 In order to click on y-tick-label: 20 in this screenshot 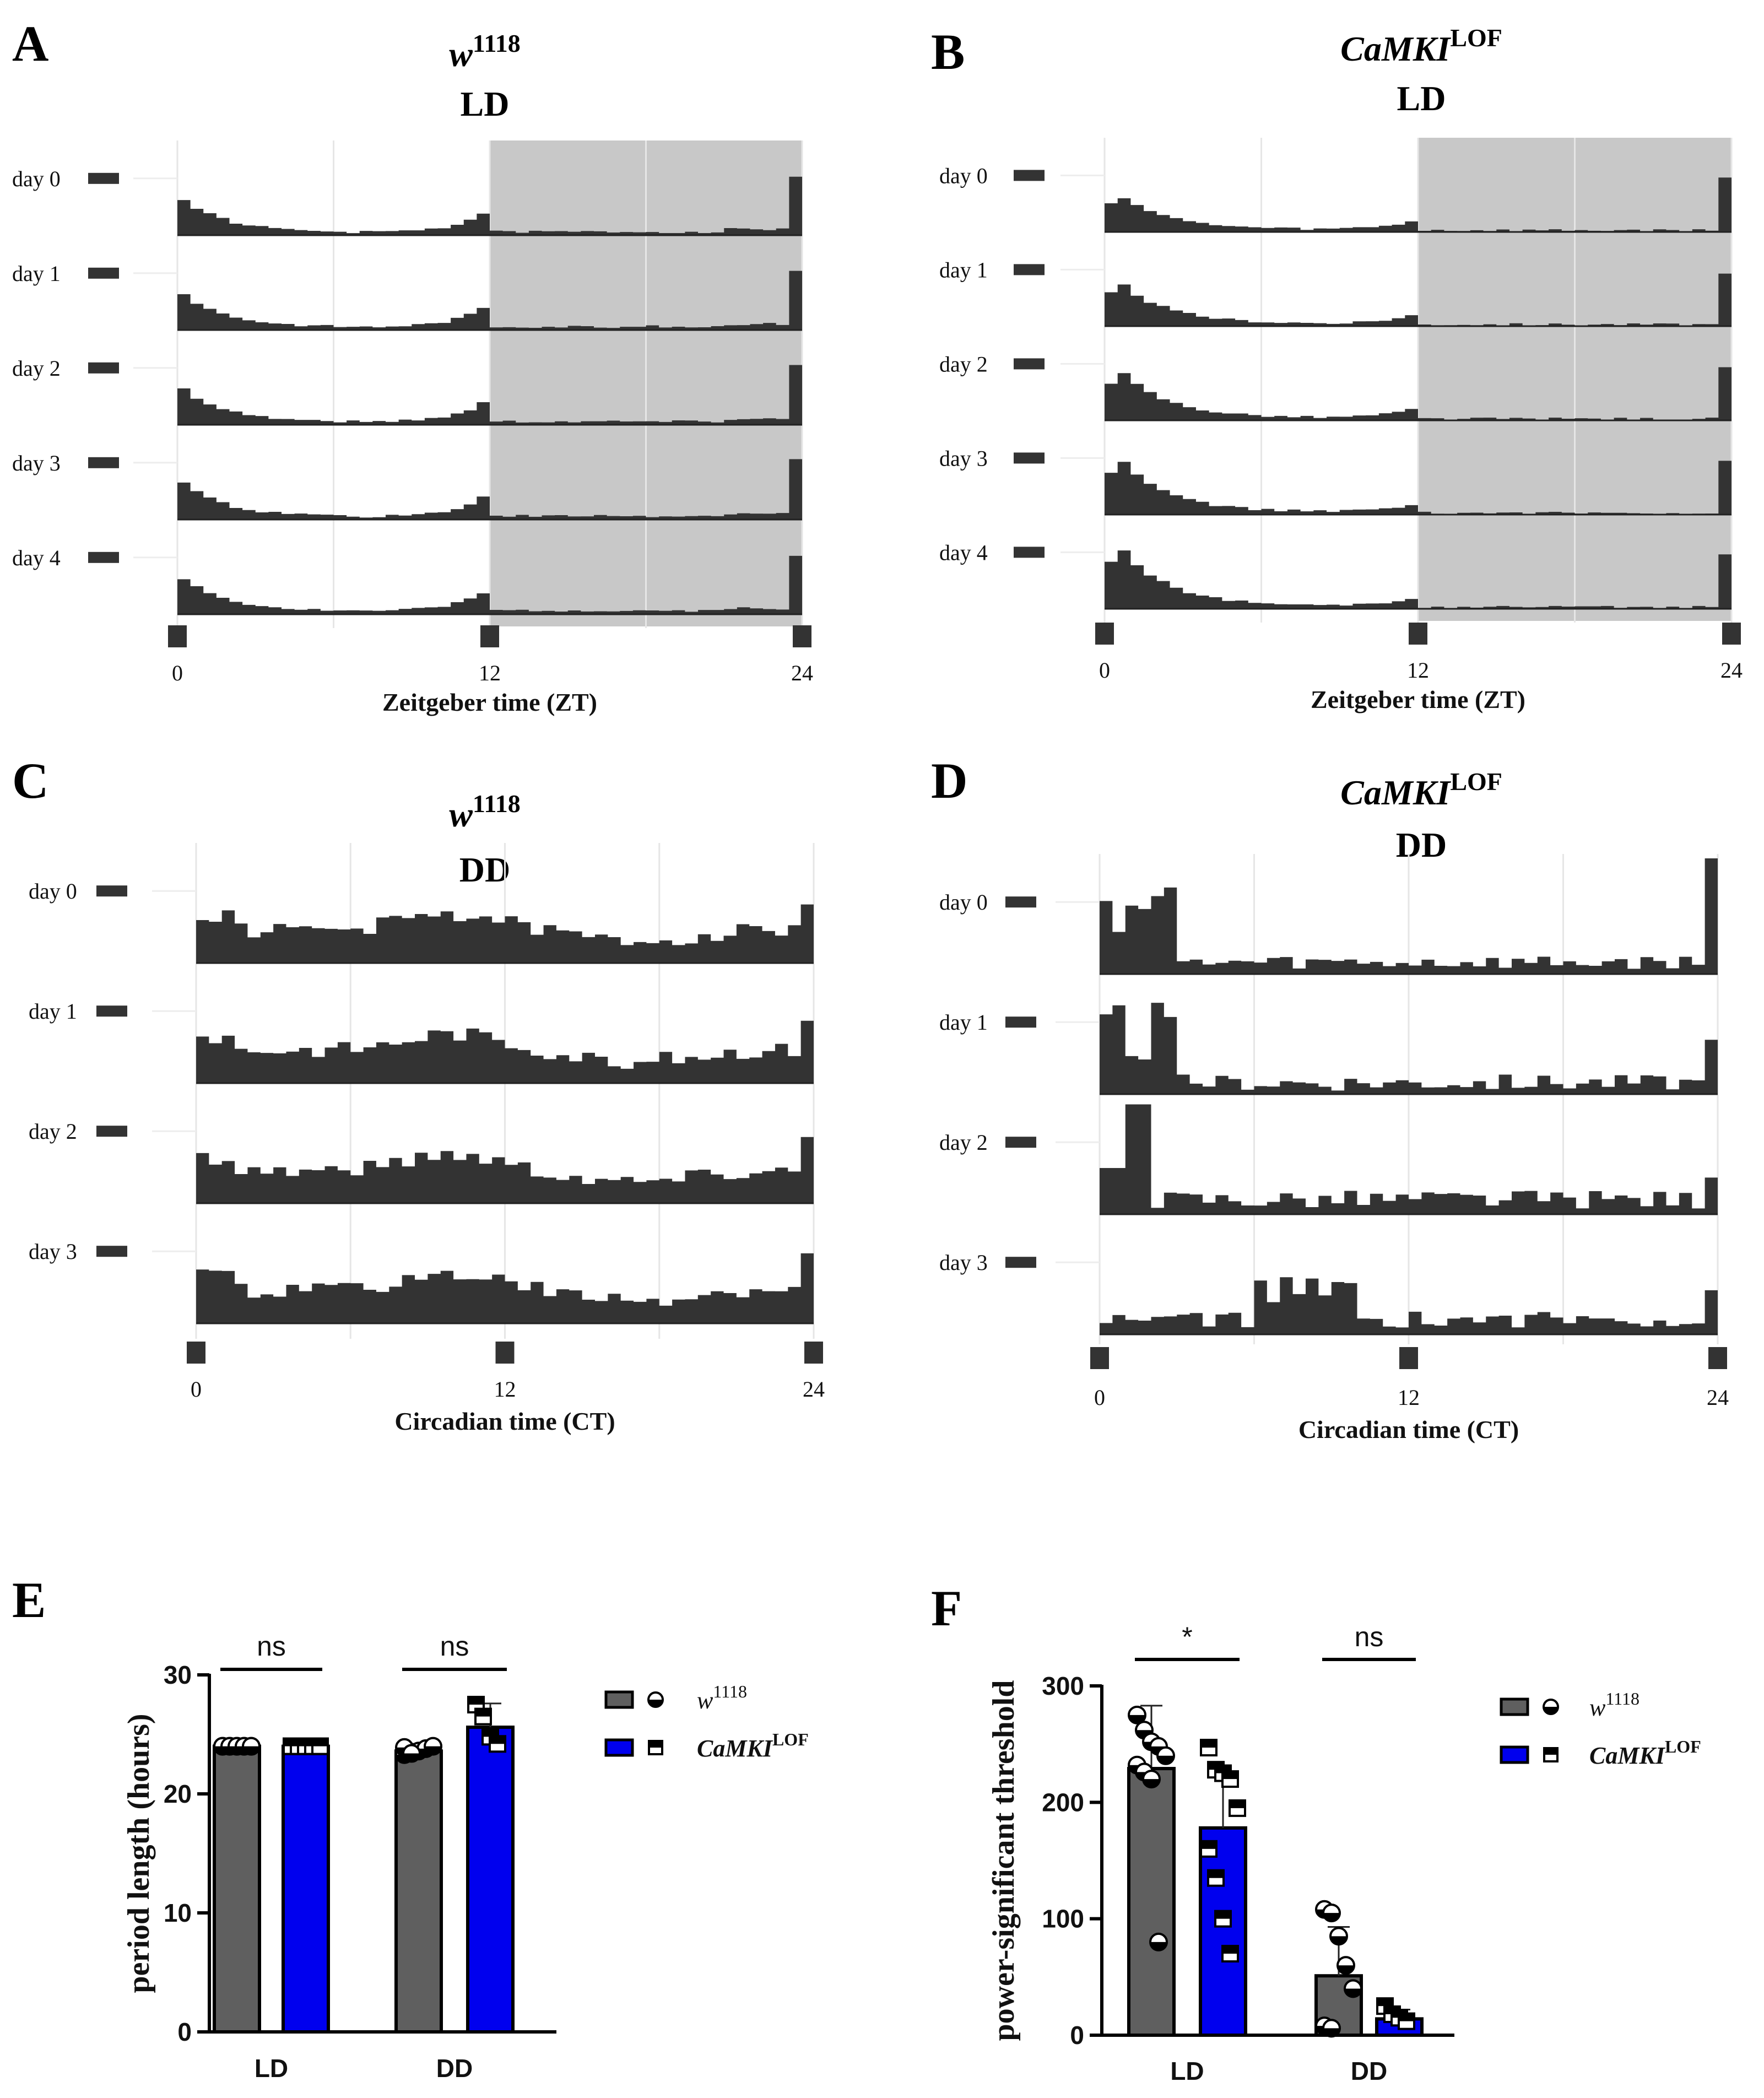, I will do `click(178, 1794)`.